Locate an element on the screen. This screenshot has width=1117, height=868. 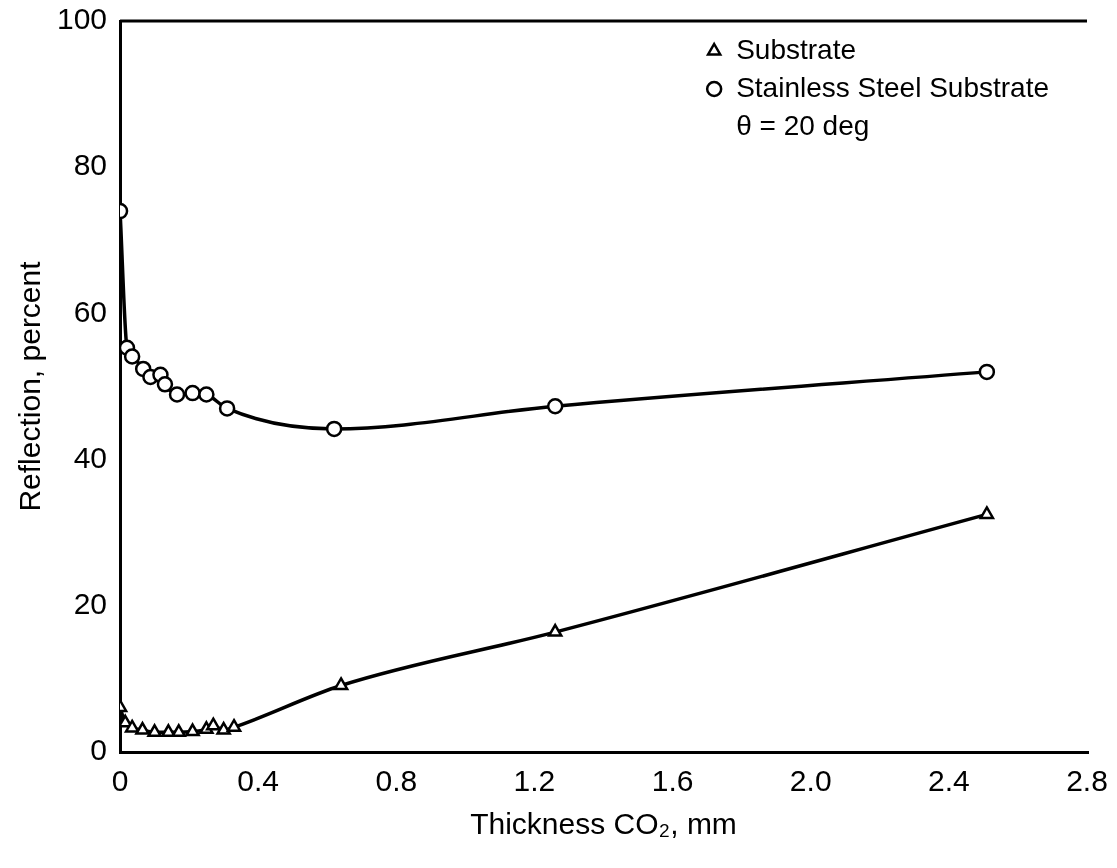
legend-label: Stainless Steel Substrate is located at coordinates (892, 87).